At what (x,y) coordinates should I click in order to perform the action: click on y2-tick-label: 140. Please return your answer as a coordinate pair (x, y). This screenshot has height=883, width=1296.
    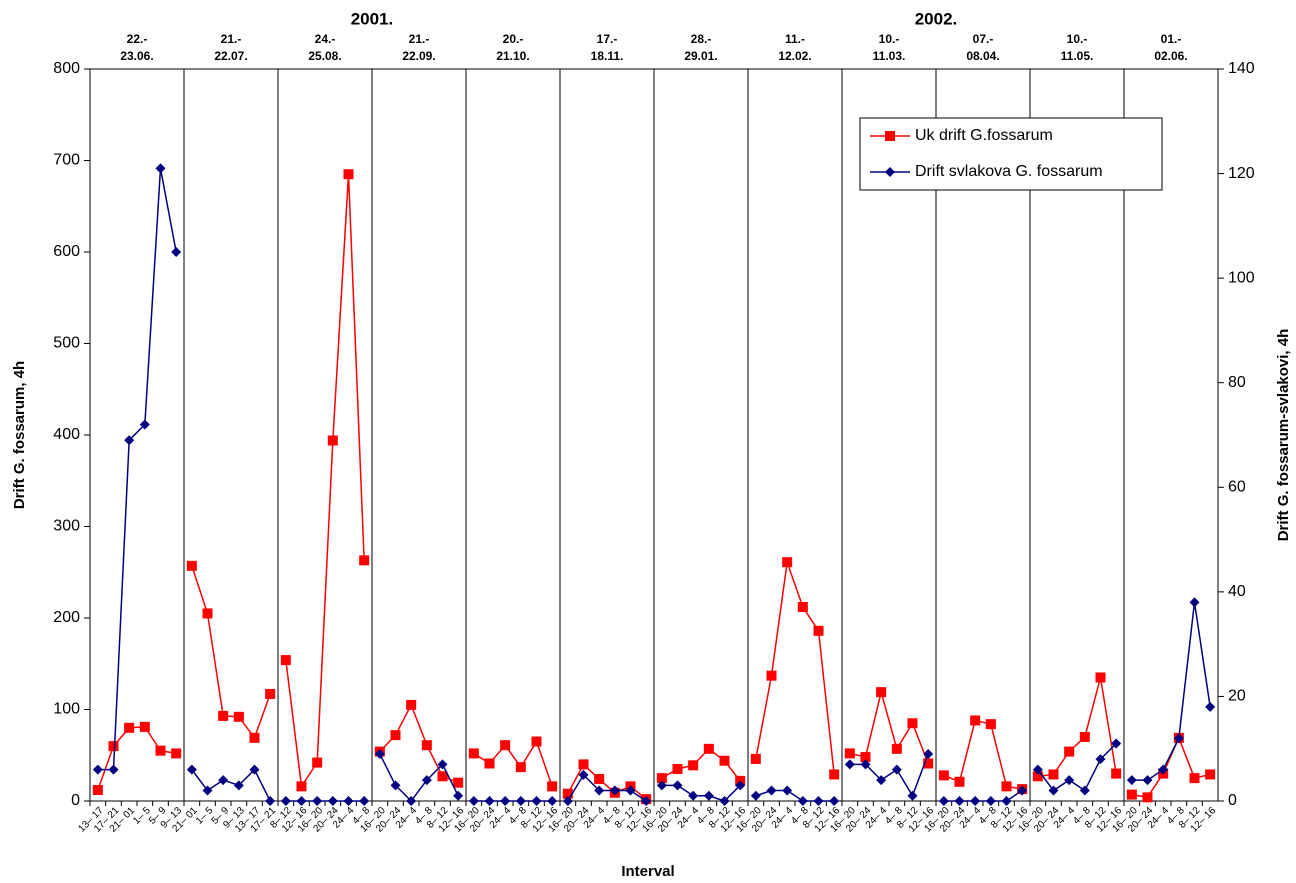
    Looking at the image, I should click on (1241, 68).